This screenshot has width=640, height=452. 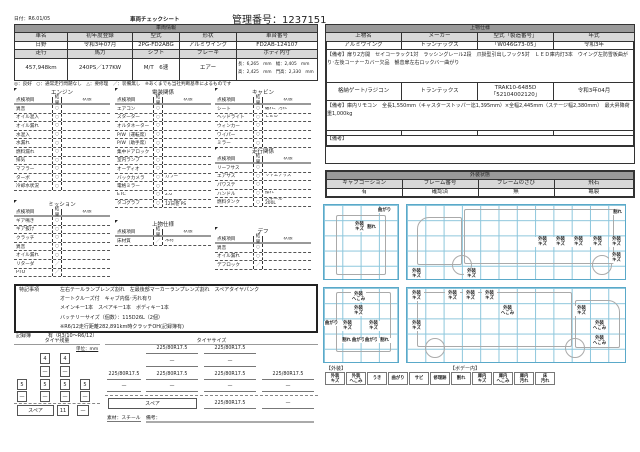 I want to click on checklist-title: デフ, so click(x=263, y=231).